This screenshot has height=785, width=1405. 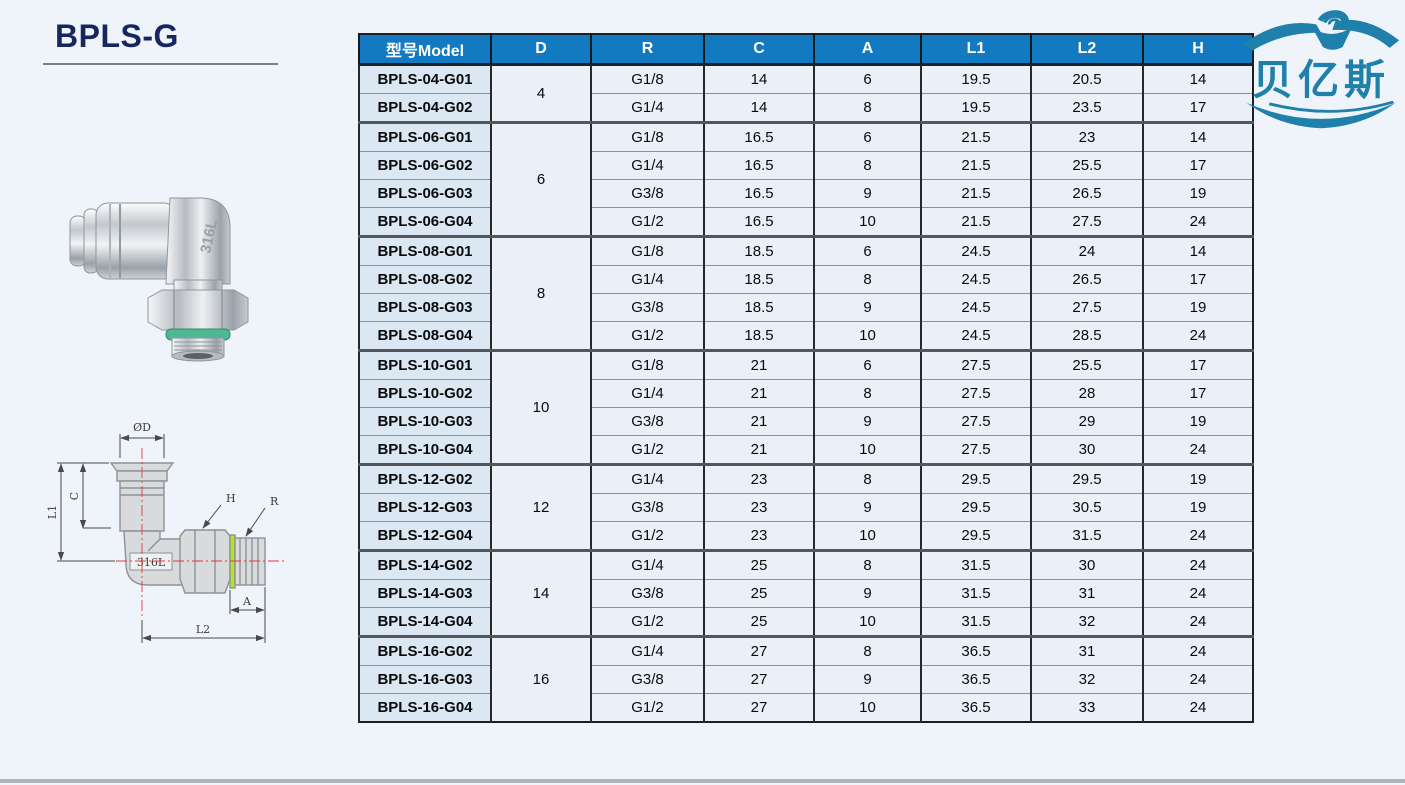 I want to click on page-title: BPLS-G, so click(x=117, y=36).